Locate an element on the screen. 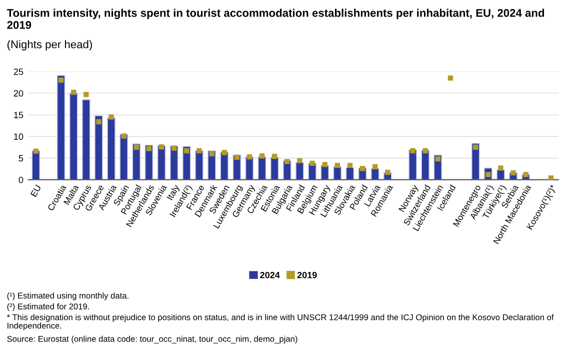 The height and width of the screenshot is (349, 567). chart-title: Tourism intensity, nights spent in tourist accommodation establishments per inhabitant, EU, 2024 and 2019 is located at coordinates (275, 18).